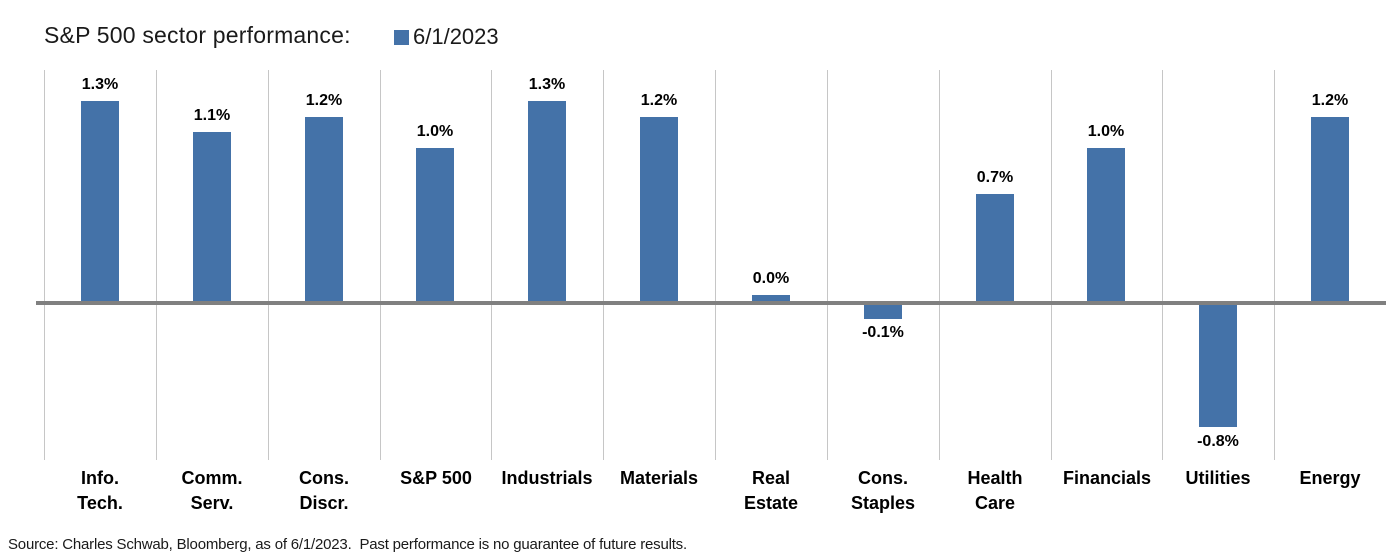 The image size is (1386, 560). Describe the element at coordinates (323, 490) in the screenshot. I see `category-label: Cons. Discr.` at that location.